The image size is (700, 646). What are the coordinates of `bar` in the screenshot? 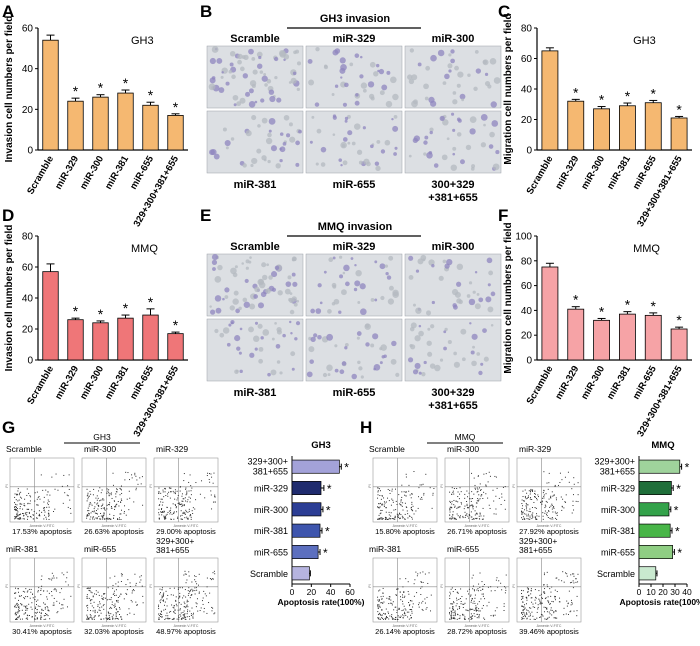 It's located at (576, 334).